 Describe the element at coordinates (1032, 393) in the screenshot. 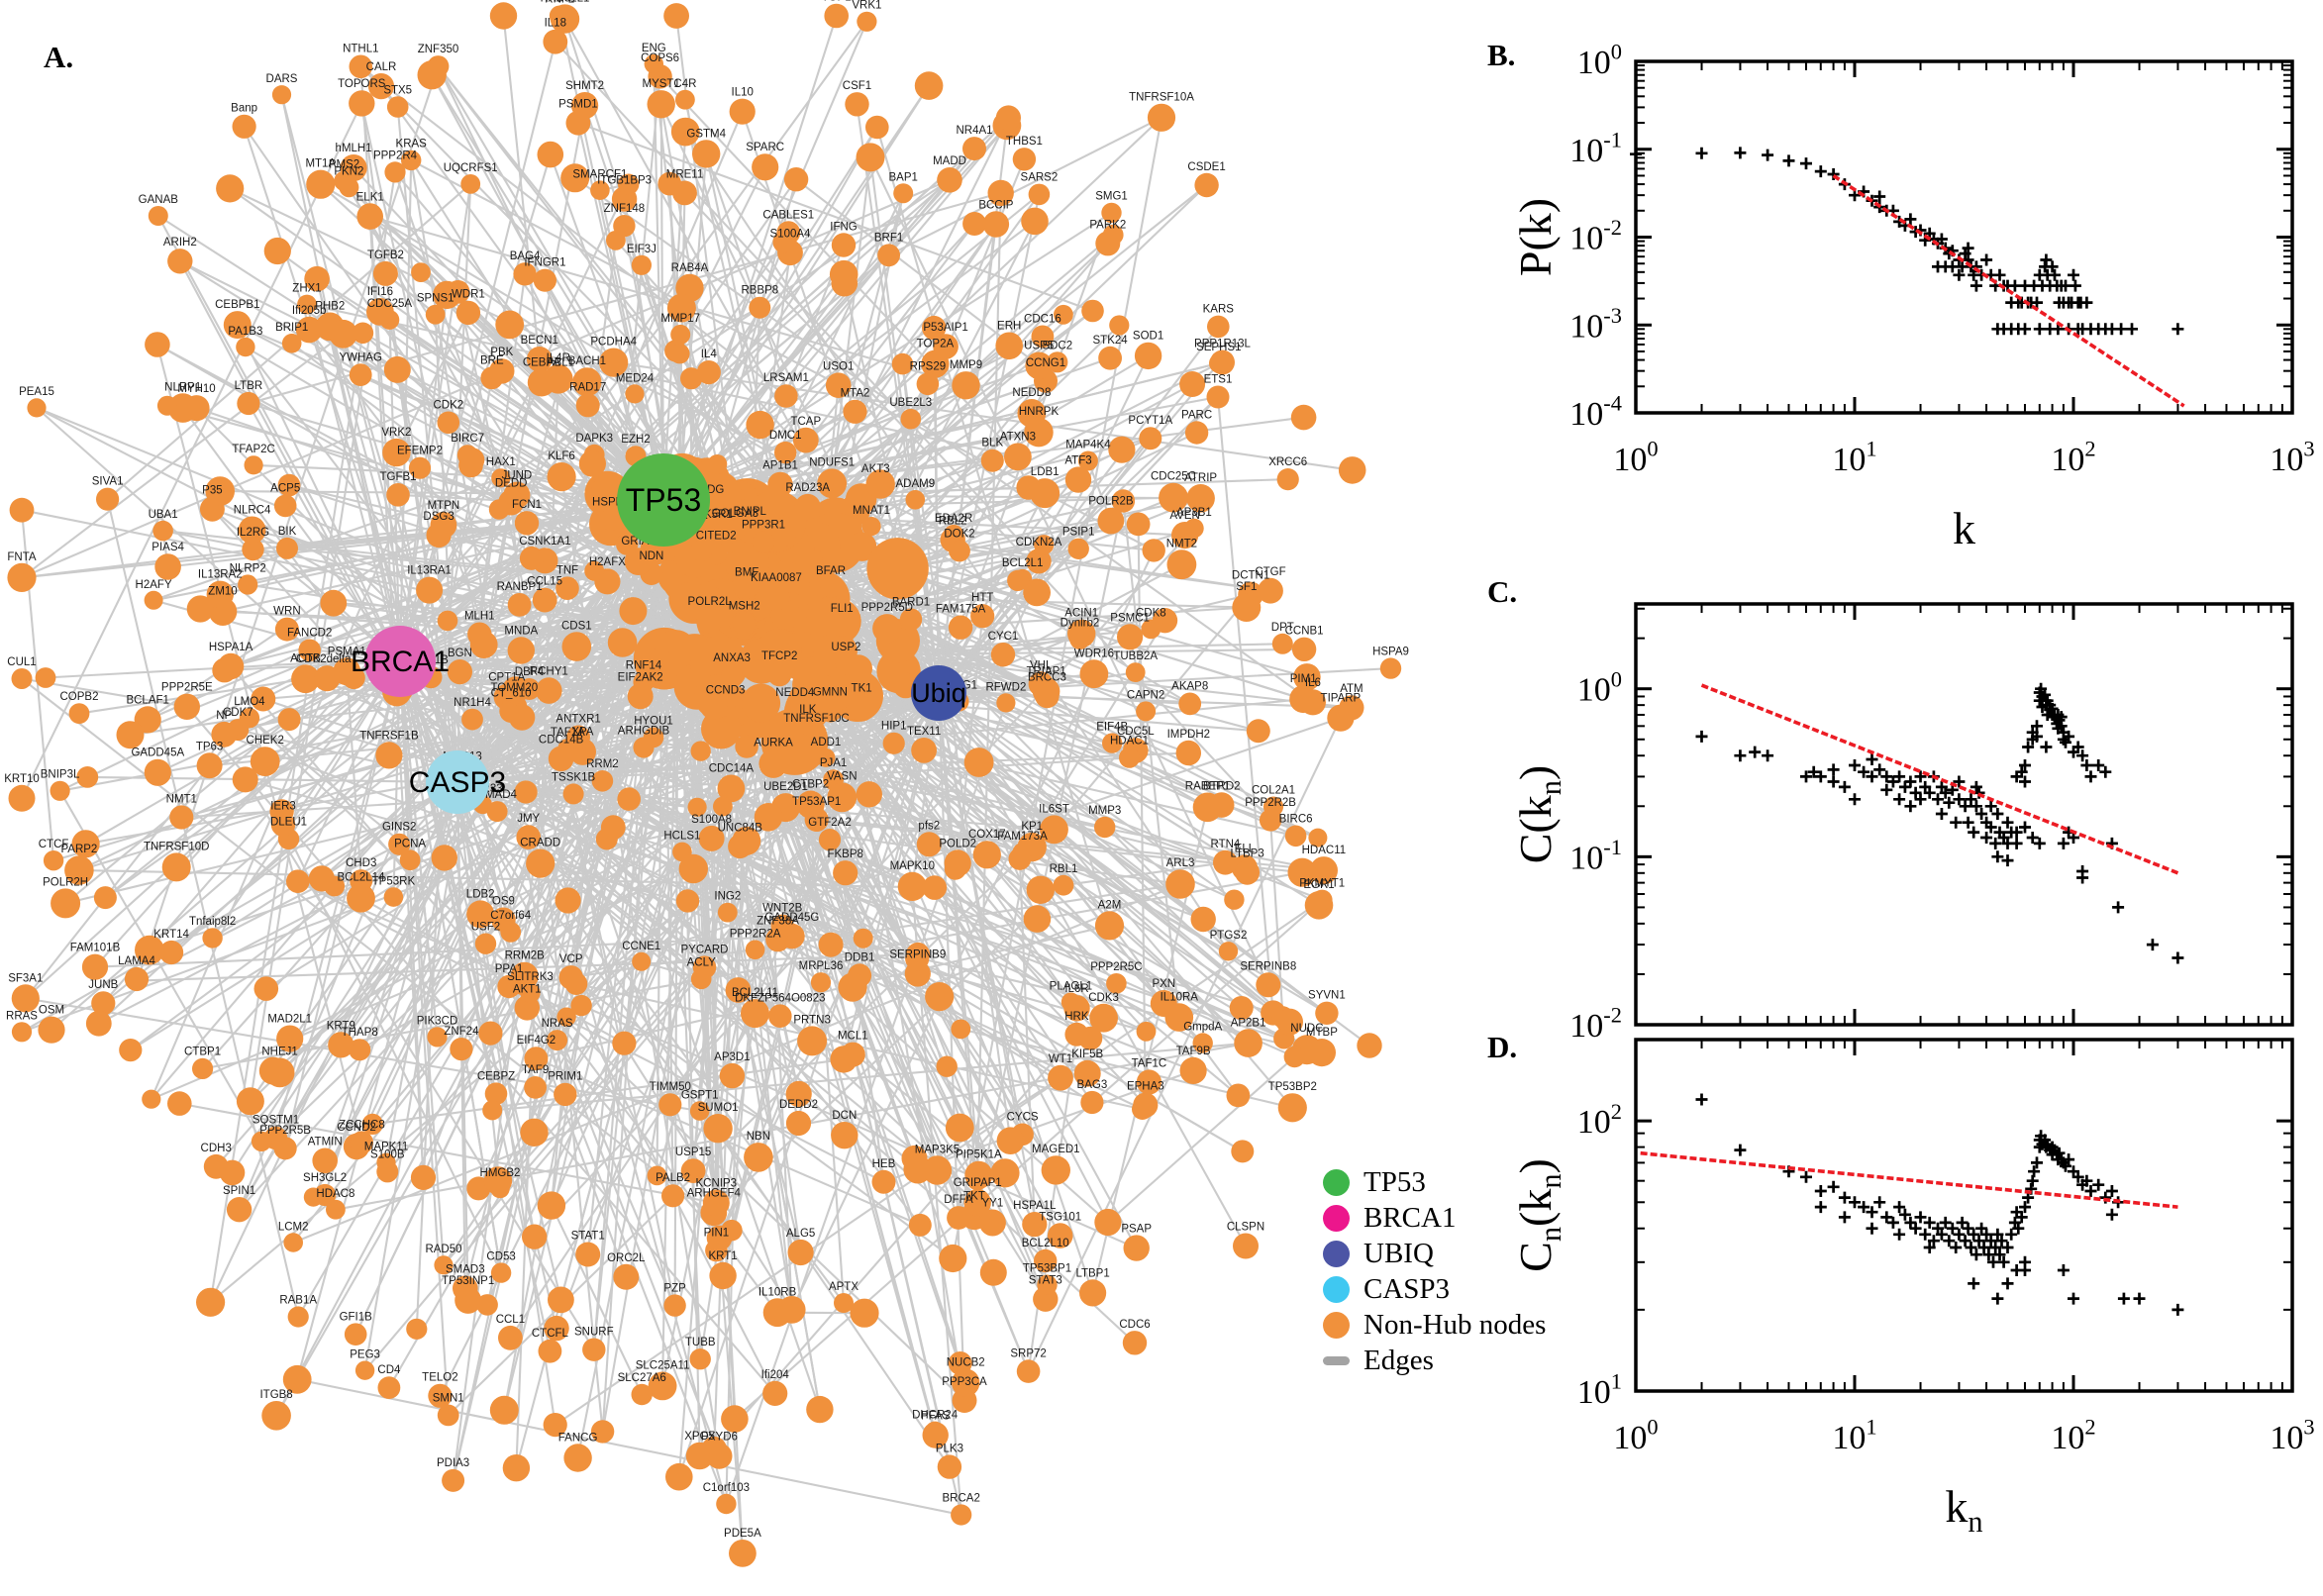

I see `svg-text: NEDD8` at that location.